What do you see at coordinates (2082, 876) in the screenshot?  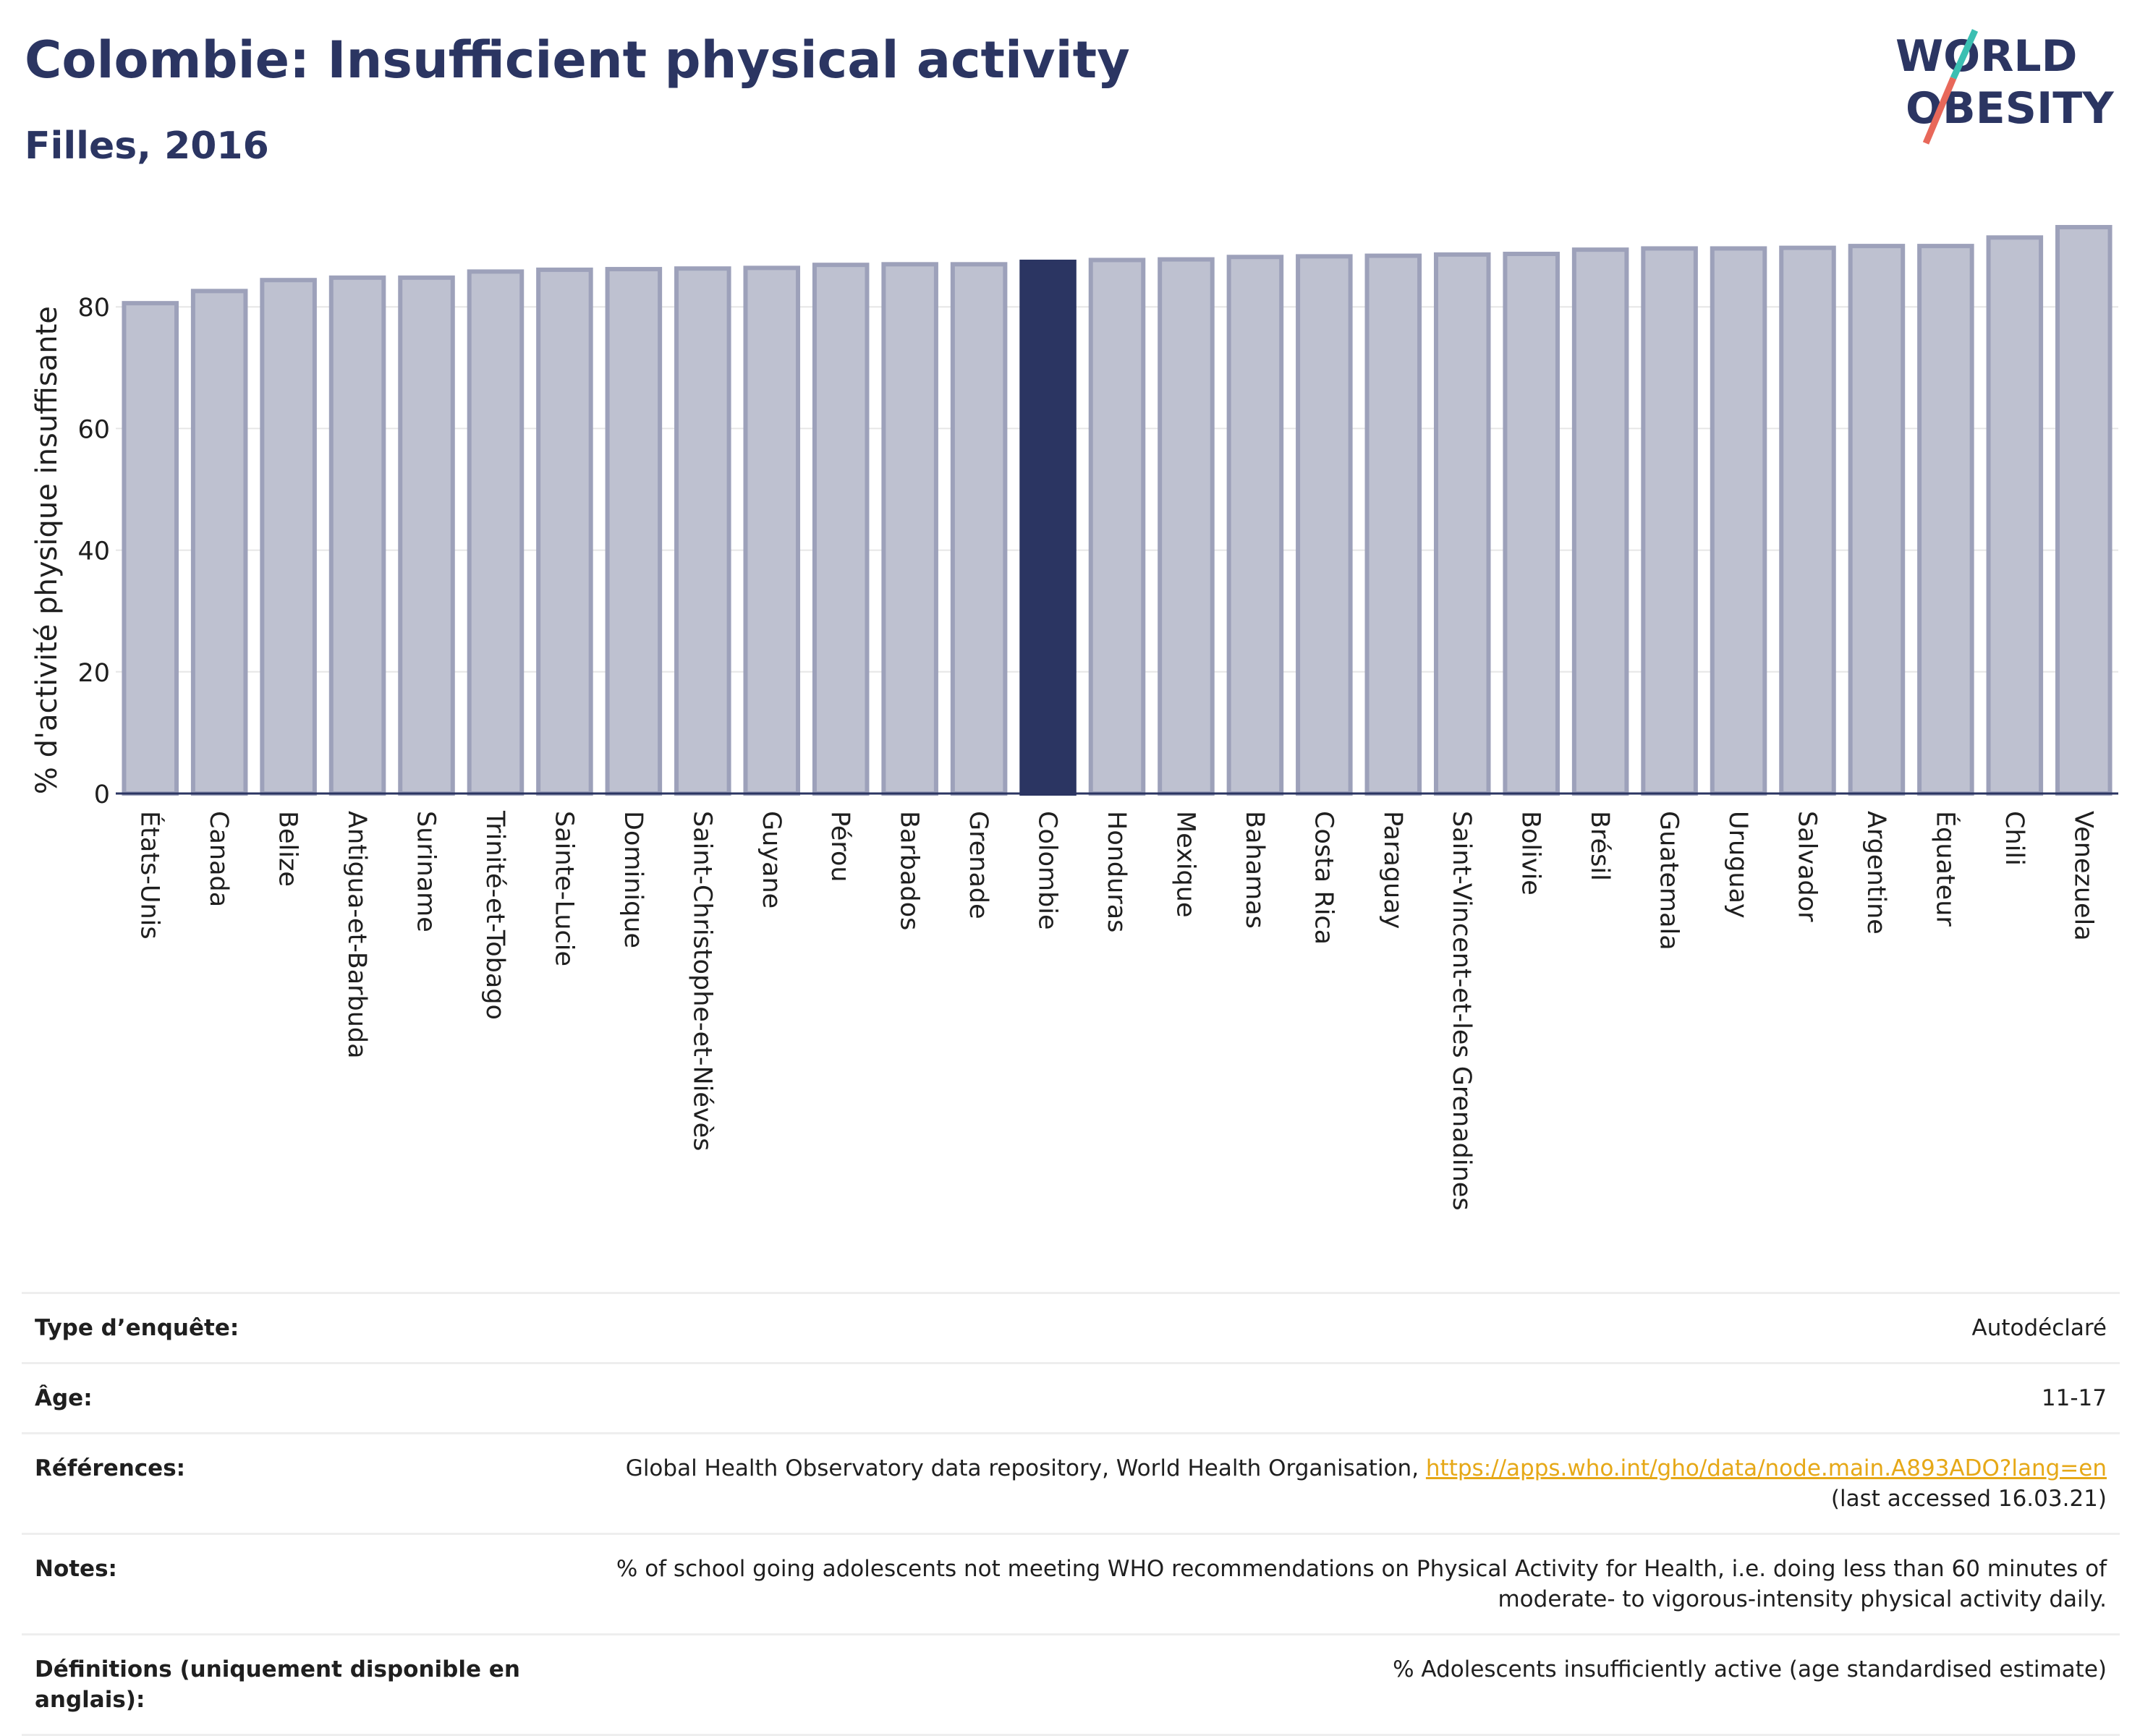 I see `x-tick-label: Venezuela` at bounding box center [2082, 876].